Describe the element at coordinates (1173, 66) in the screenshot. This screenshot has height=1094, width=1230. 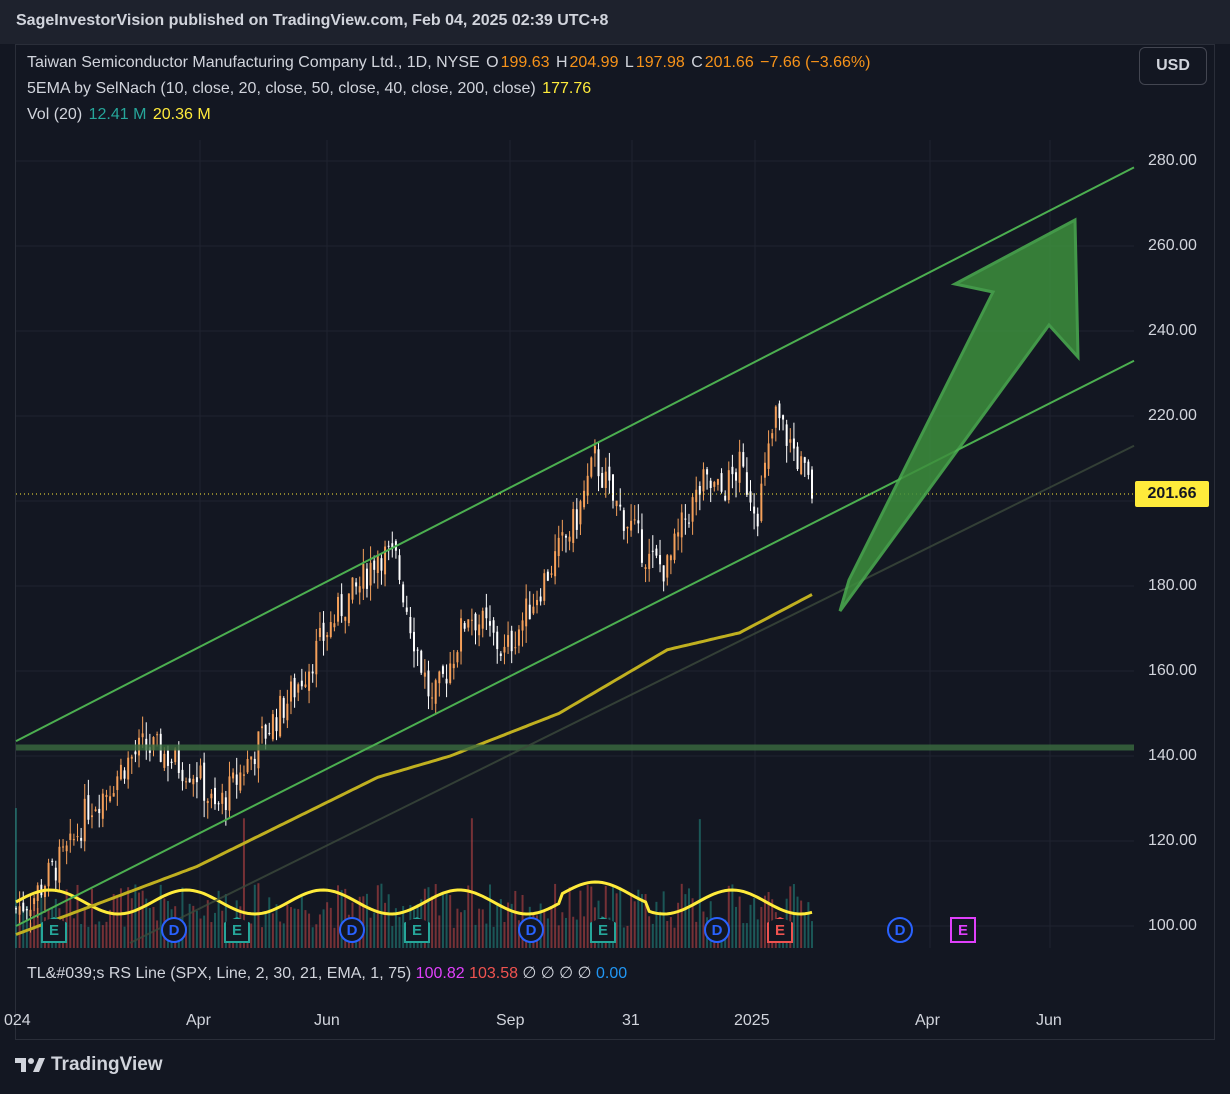
I see `currency-button: USD` at that location.